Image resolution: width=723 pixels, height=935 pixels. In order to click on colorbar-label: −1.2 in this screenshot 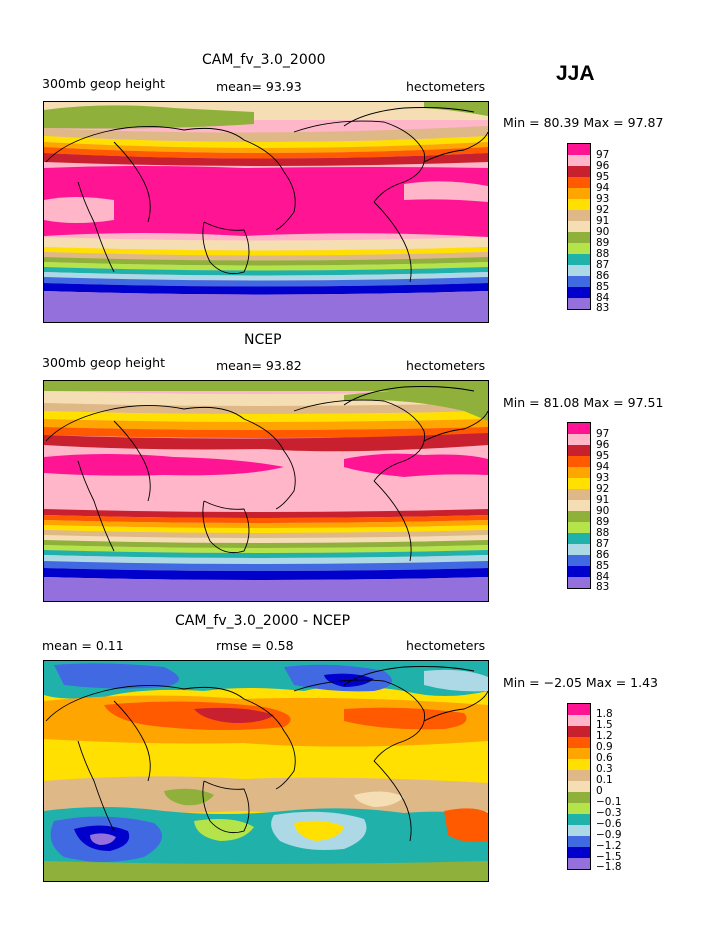, I will do `click(609, 846)`.